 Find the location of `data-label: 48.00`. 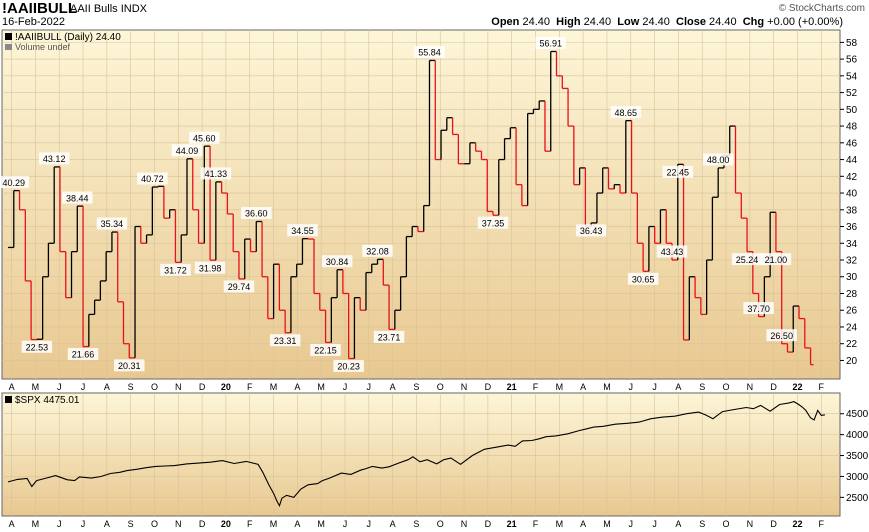

data-label: 48.00 is located at coordinates (718, 160).